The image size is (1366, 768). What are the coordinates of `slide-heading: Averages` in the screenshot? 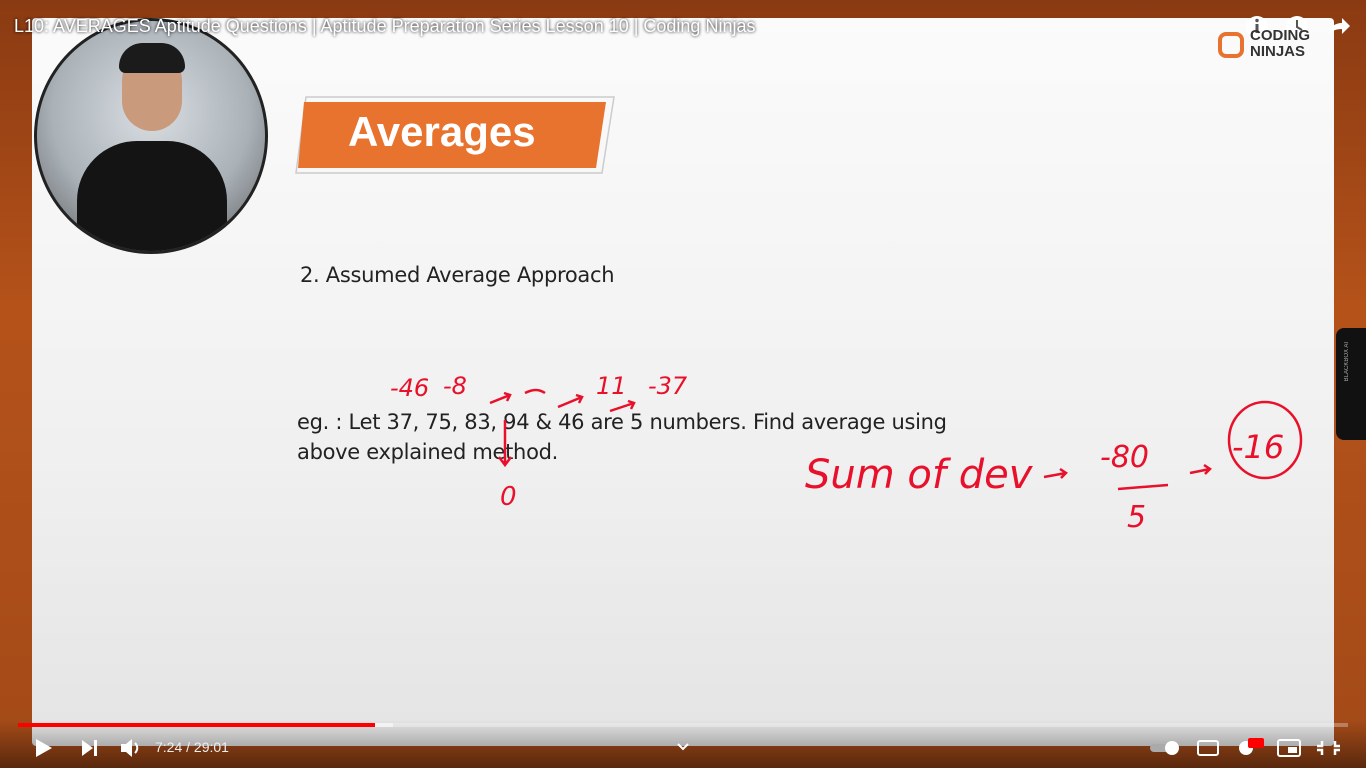 It's located at (442, 131).